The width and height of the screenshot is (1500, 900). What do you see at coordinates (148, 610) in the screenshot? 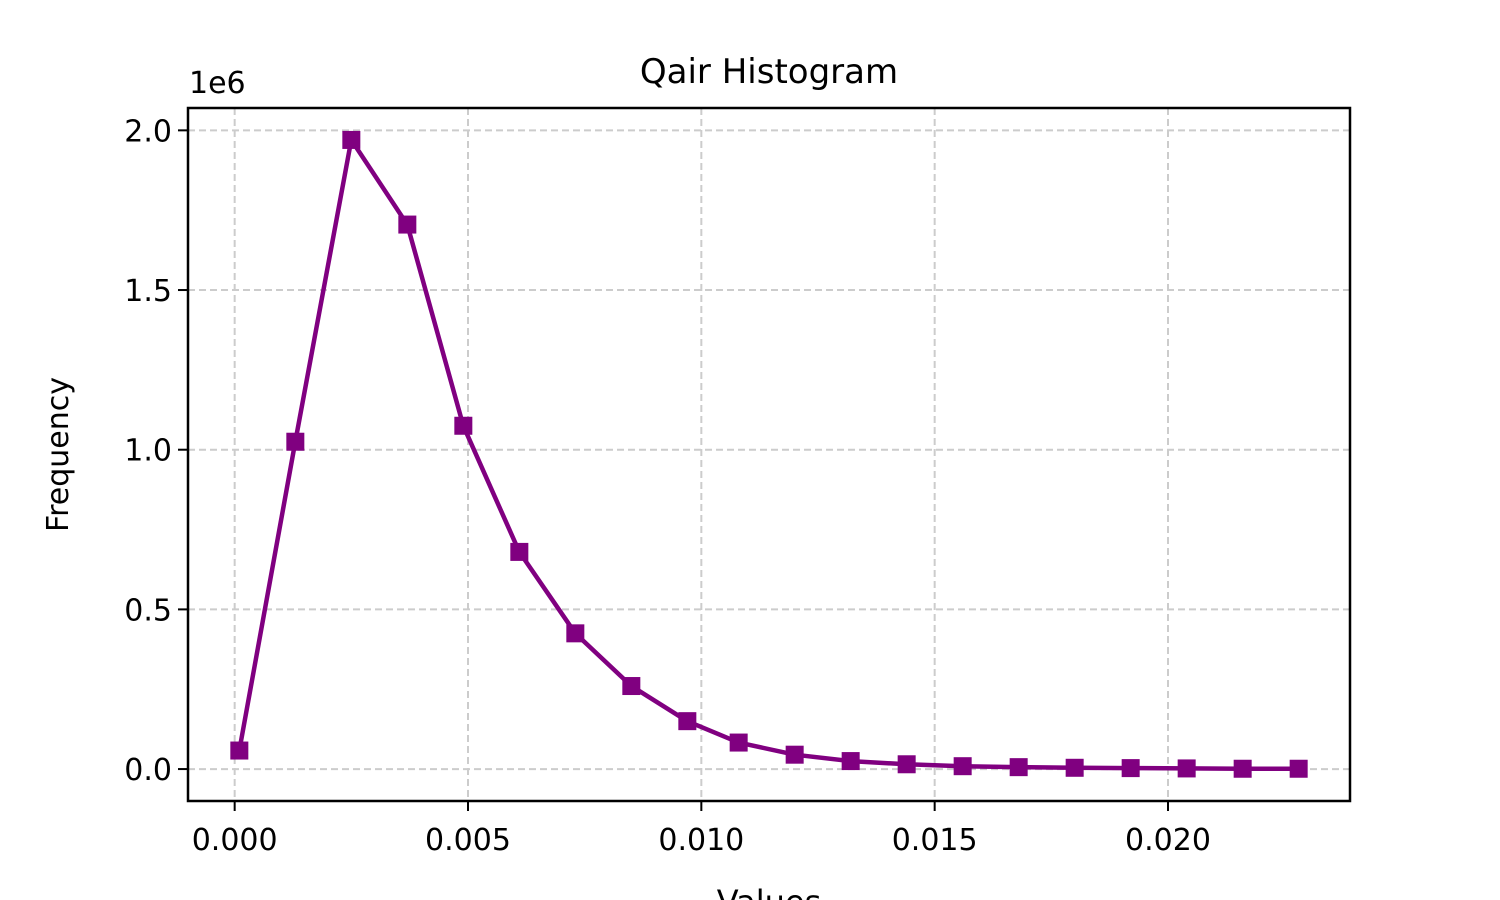
I see `y-tick-label: 0.5` at bounding box center [148, 610].